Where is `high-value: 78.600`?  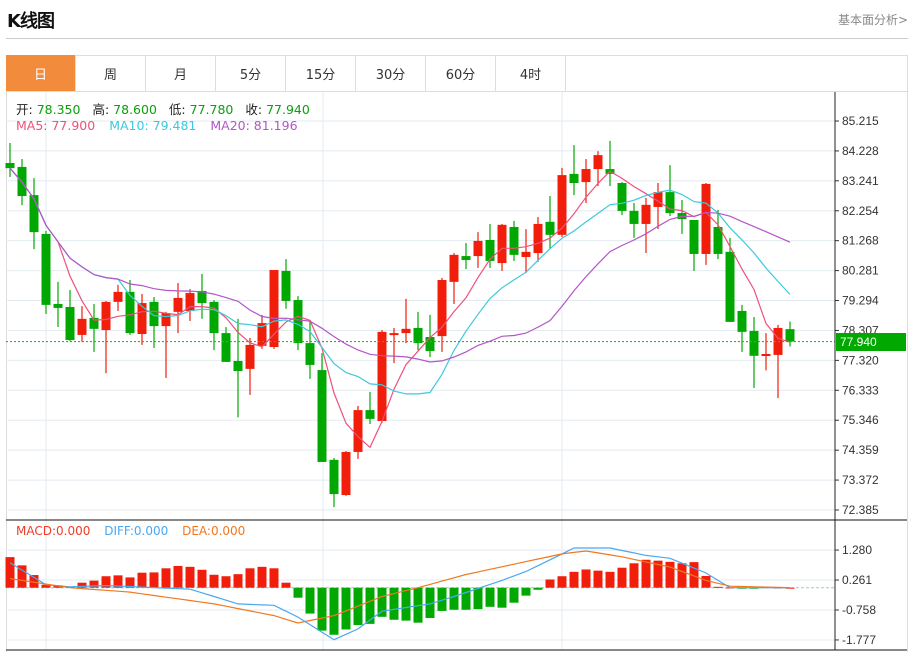
high-value: 78.600 is located at coordinates (135, 109).